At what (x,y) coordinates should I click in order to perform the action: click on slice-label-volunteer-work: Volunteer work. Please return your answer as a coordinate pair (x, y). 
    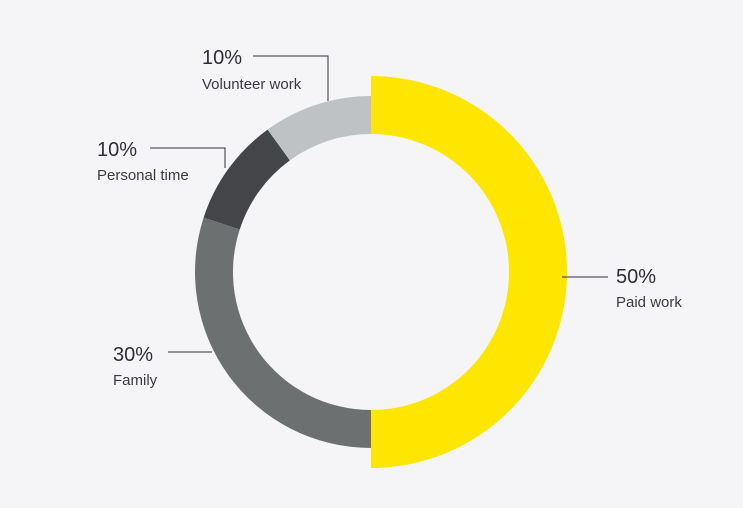
    Looking at the image, I should click on (252, 84).